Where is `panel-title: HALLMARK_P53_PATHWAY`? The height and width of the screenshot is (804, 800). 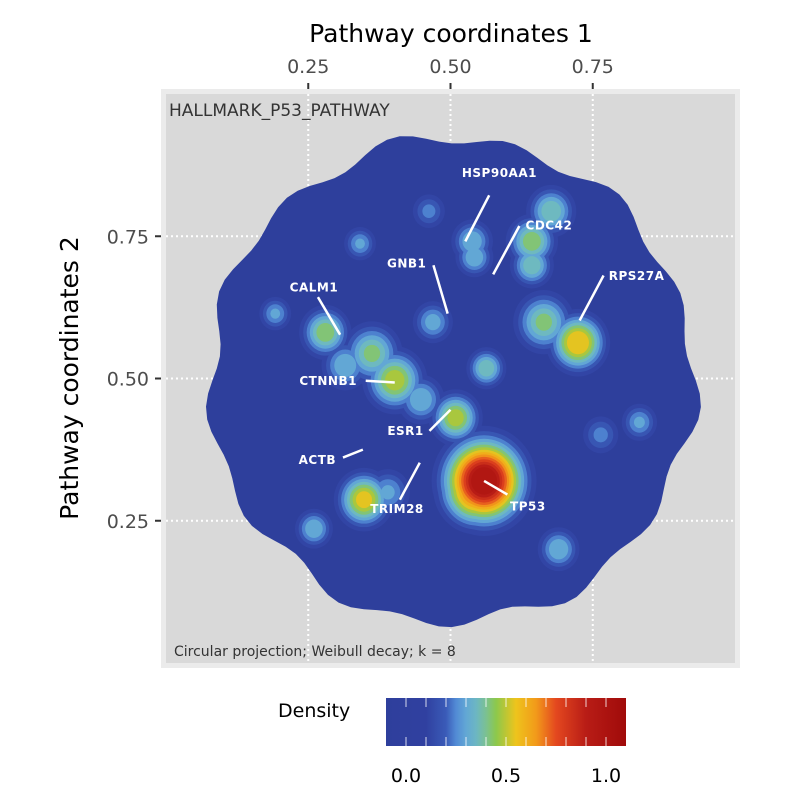 panel-title: HALLMARK_P53_PATHWAY is located at coordinates (279, 111).